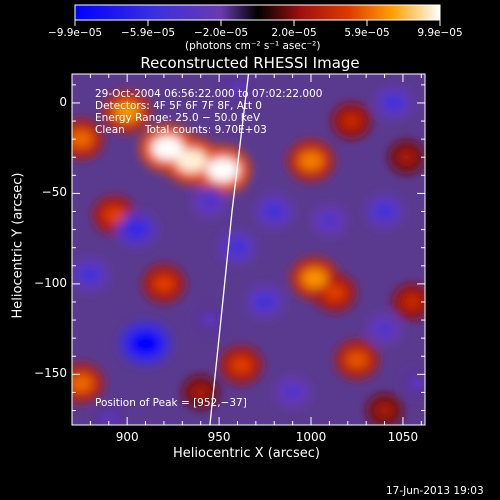 Image resolution: width=500 pixels, height=500 pixels. I want to click on colorbar-tick-label: −2.0e−05, so click(221, 33).